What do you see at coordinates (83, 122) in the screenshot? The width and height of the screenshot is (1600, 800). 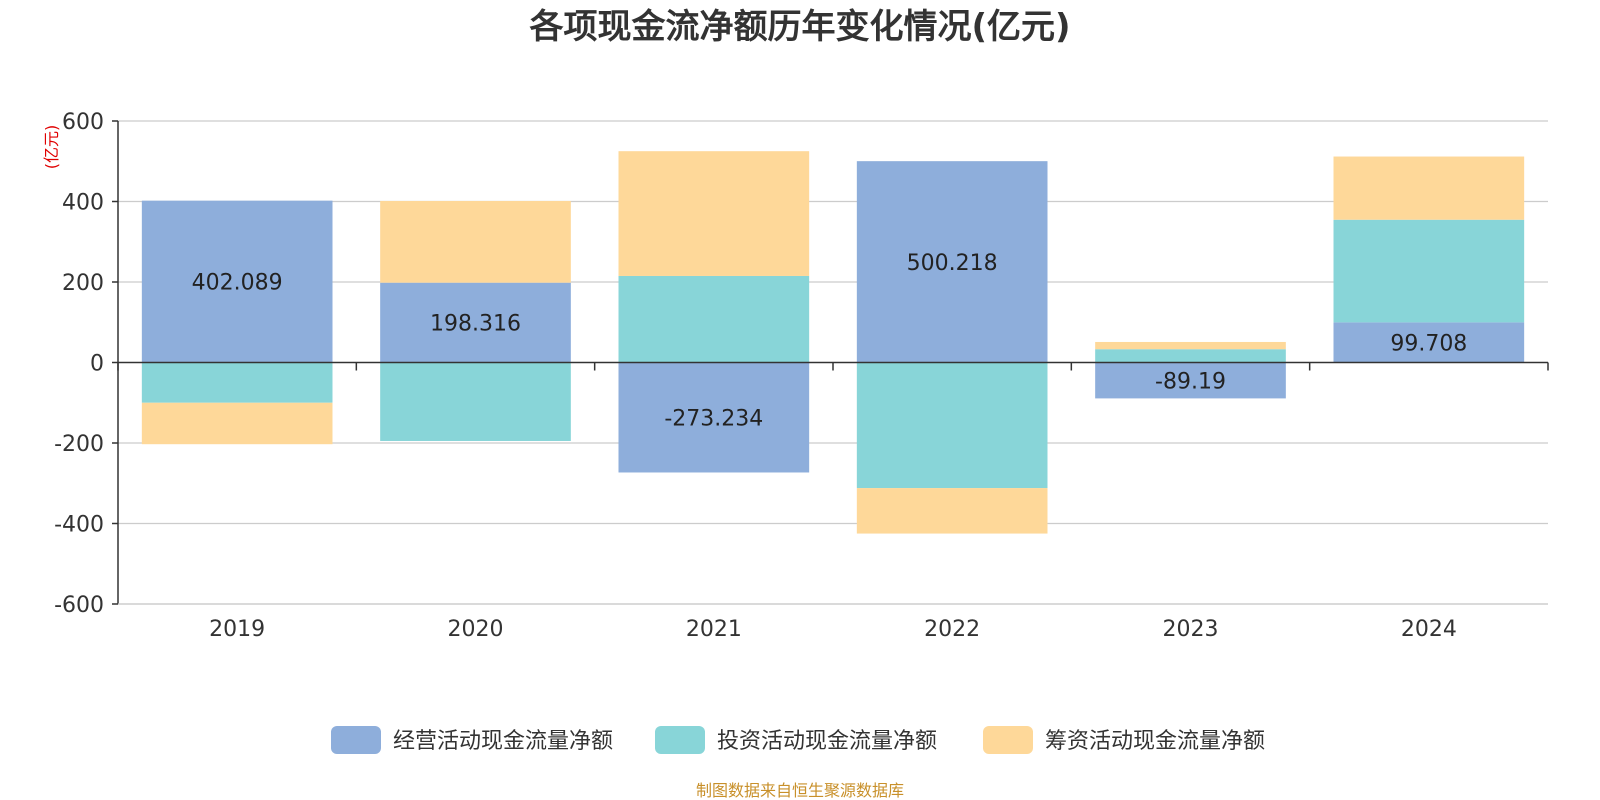 I see `y-tick-label: 600` at bounding box center [83, 122].